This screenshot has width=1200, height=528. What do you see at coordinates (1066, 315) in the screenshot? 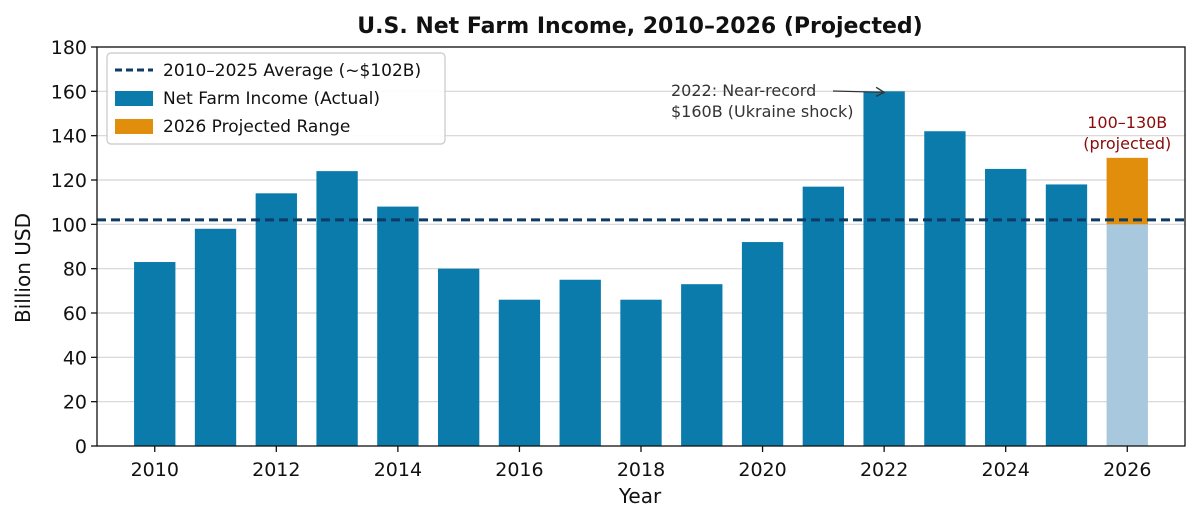
I see `bar-2025` at bounding box center [1066, 315].